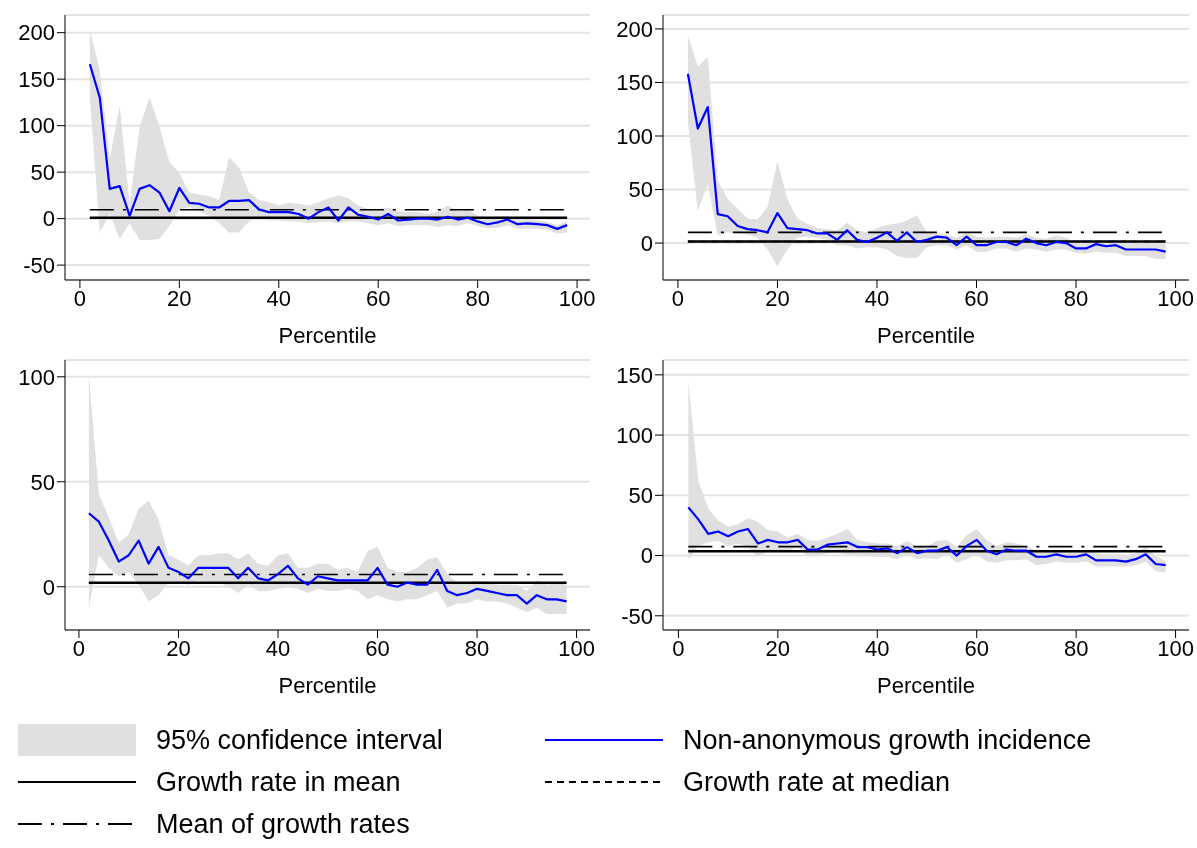  What do you see at coordinates (283, 824) in the screenshot?
I see `legend-label: Mean of growth rates` at bounding box center [283, 824].